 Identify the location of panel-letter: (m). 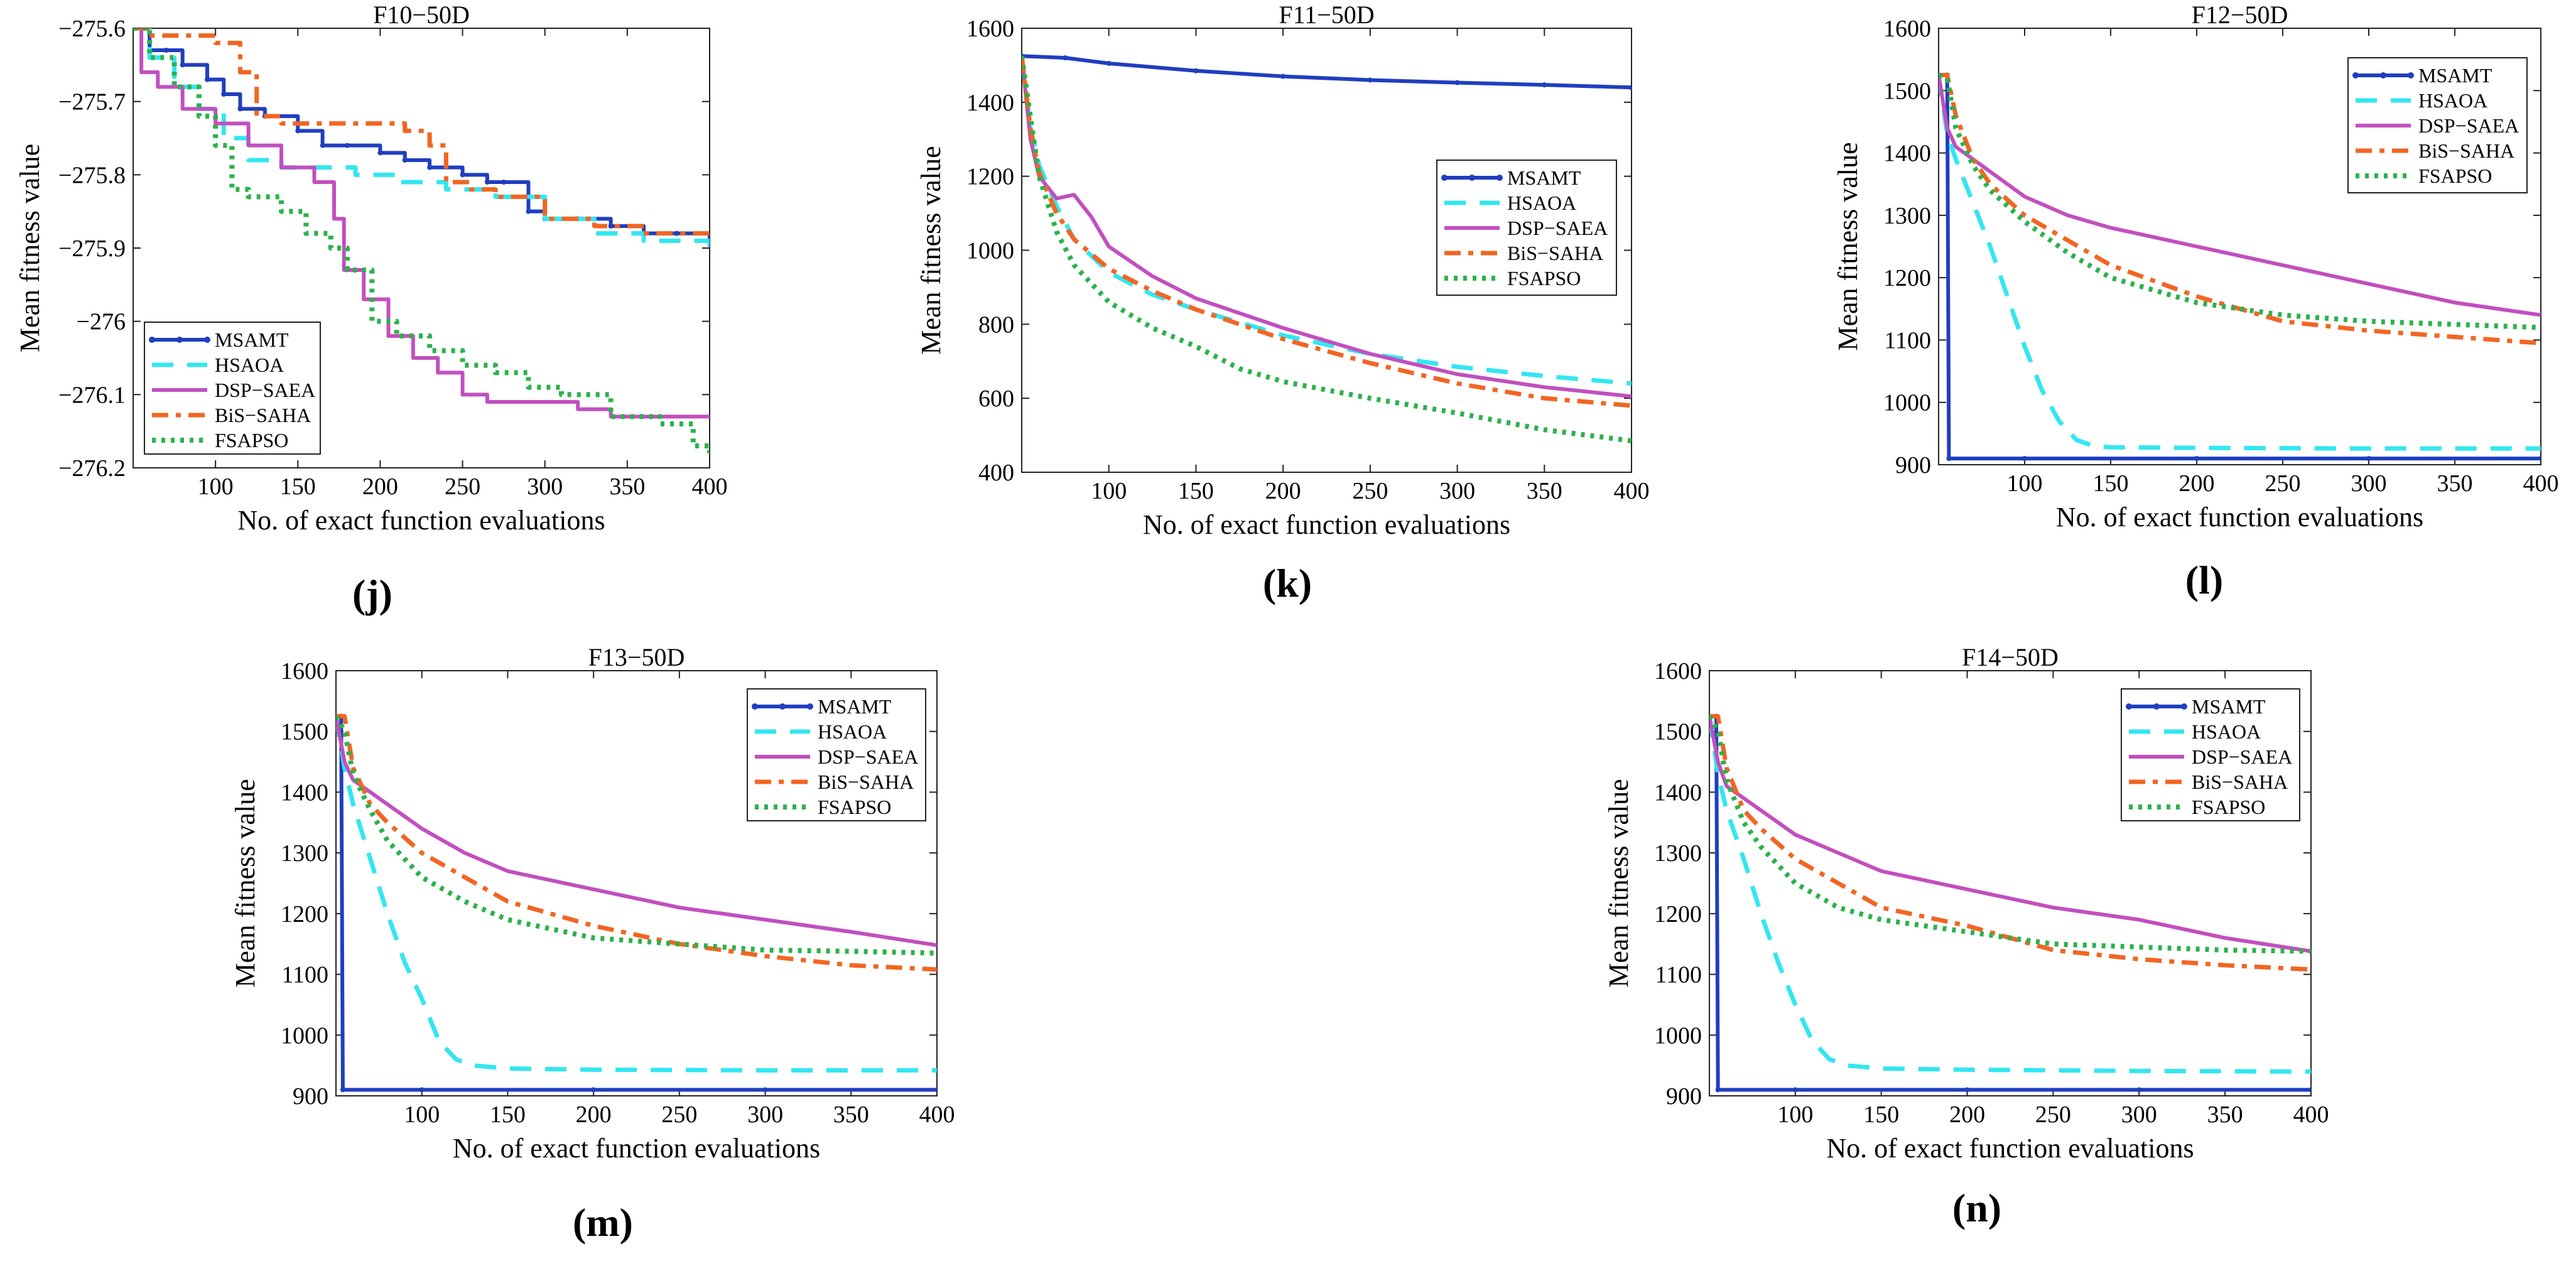
(603, 1222).